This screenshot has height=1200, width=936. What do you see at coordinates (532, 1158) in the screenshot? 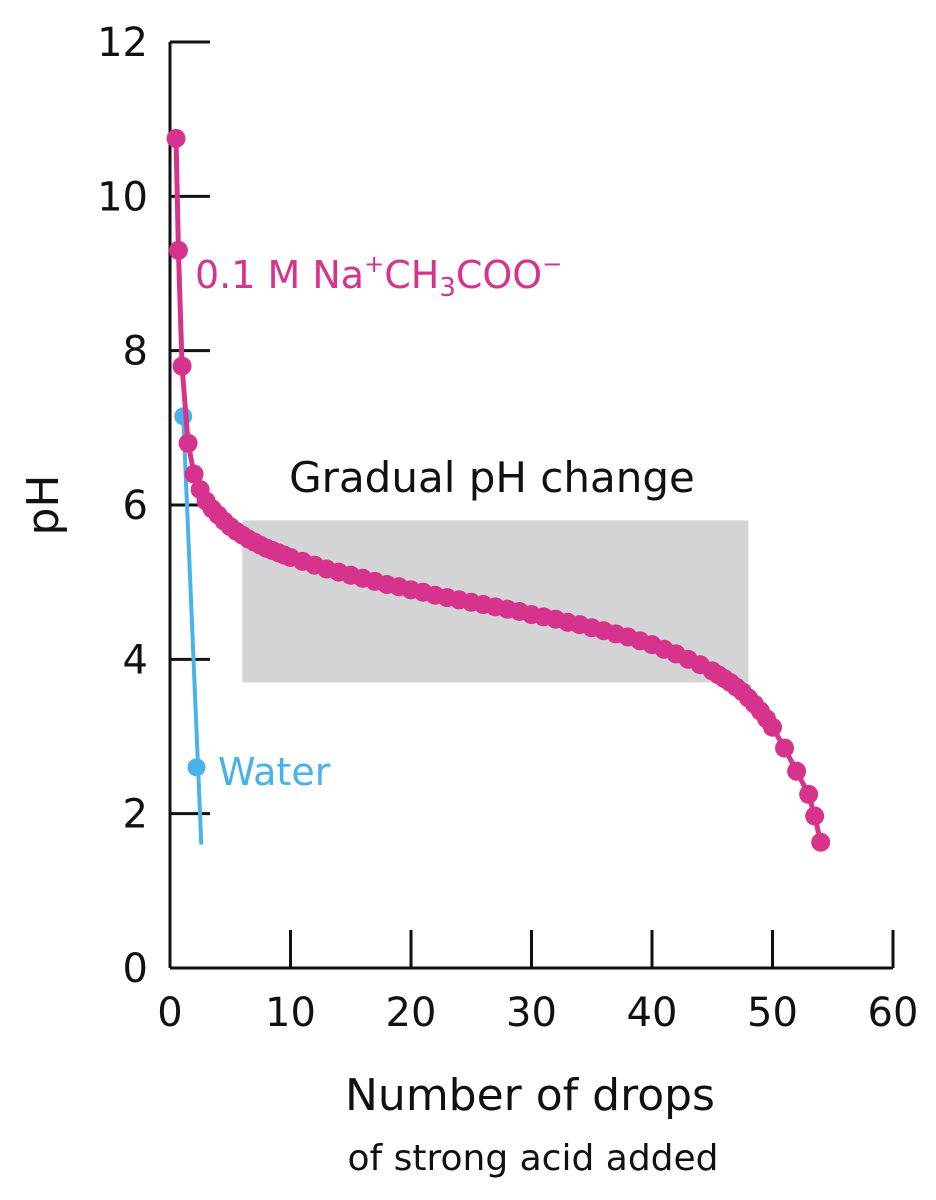
I see `x-axis-subtitle: of strong acid added` at bounding box center [532, 1158].